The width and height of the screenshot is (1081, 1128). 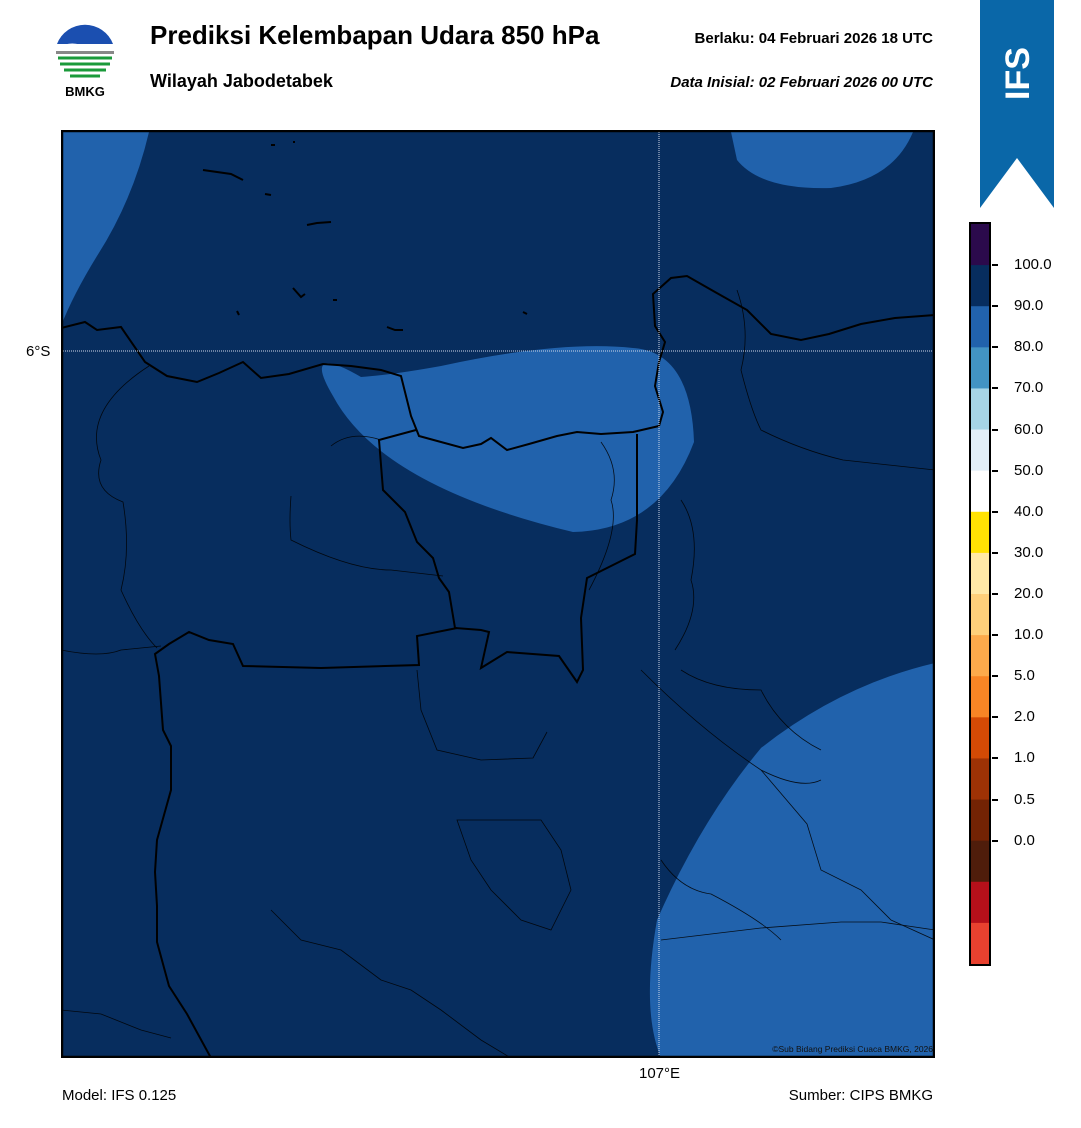 I want to click on province-border, so click(x=507, y=556).